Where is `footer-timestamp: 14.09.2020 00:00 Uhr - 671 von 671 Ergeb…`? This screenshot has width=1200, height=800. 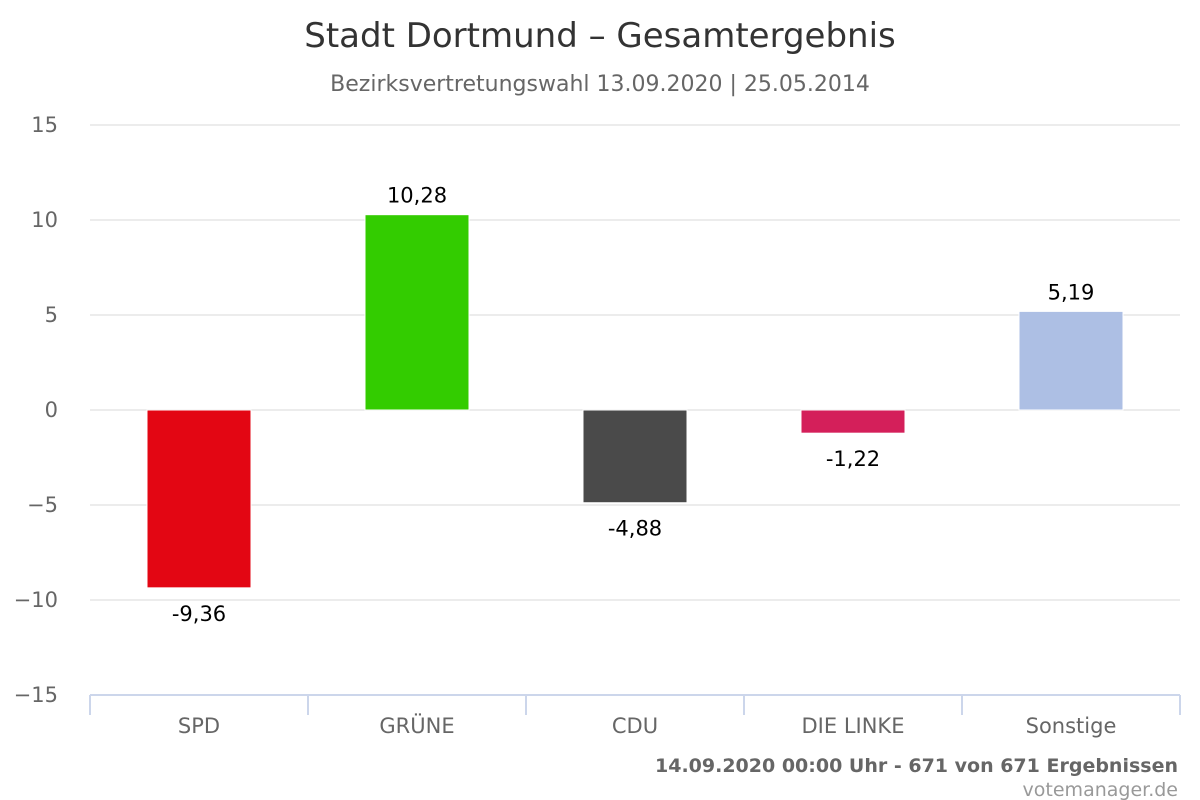
footer-timestamp: 14.09.2020 00:00 Uhr - 671 von 671 Ergeb… is located at coordinates (916, 766).